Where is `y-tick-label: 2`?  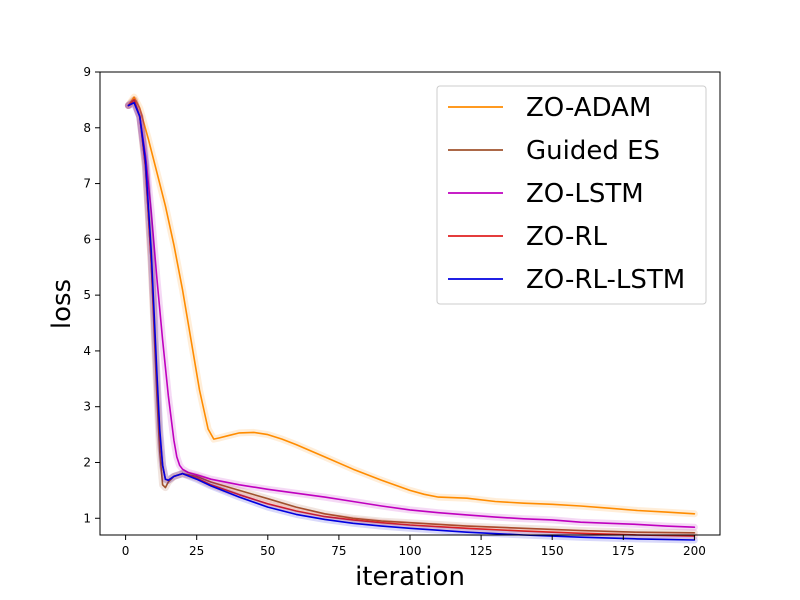
y-tick-label: 2 is located at coordinates (87, 462).